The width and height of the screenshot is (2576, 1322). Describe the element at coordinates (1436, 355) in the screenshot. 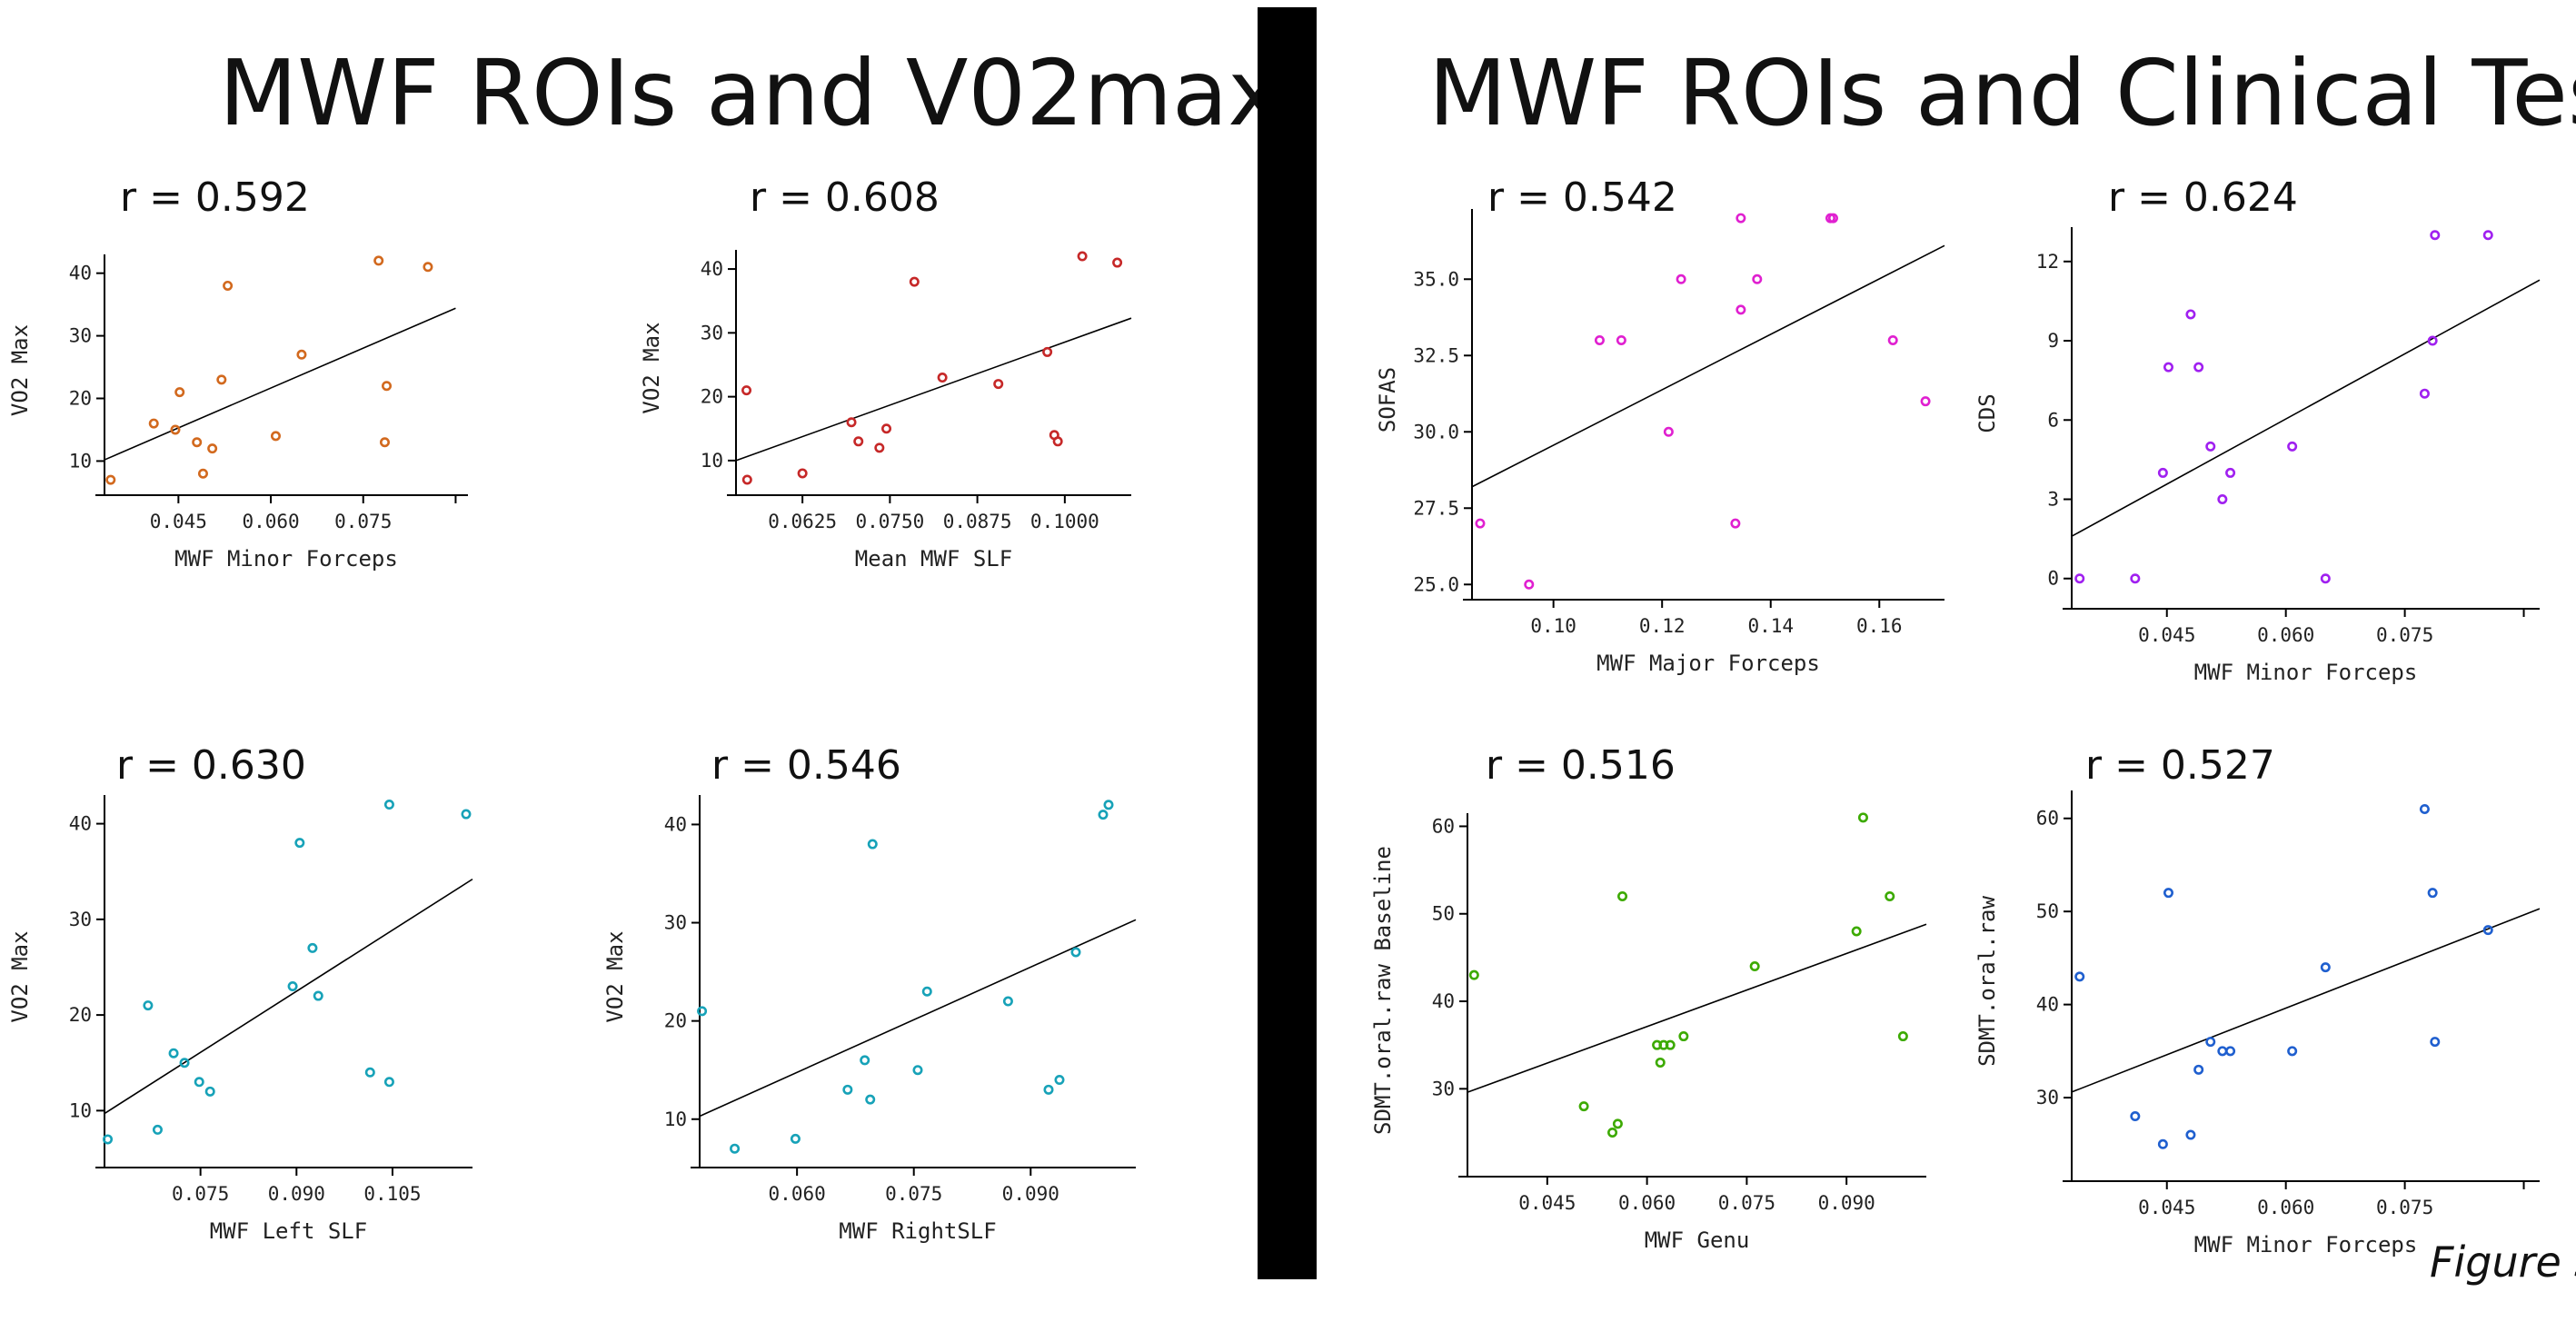

I see `y-tick-label: 32.5` at that location.